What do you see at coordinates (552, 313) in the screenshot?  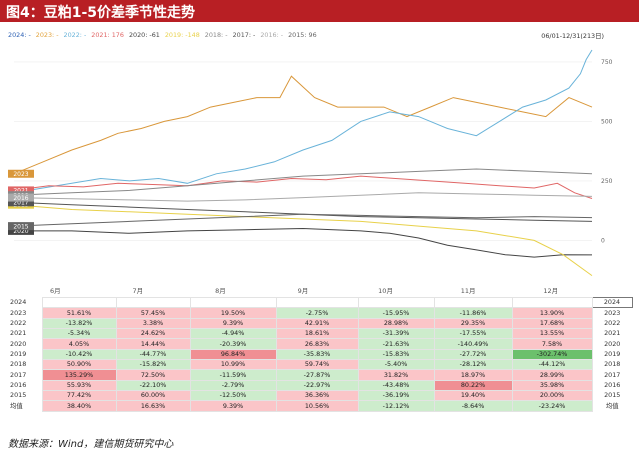 I see `table-cell: 13.90%` at bounding box center [552, 313].